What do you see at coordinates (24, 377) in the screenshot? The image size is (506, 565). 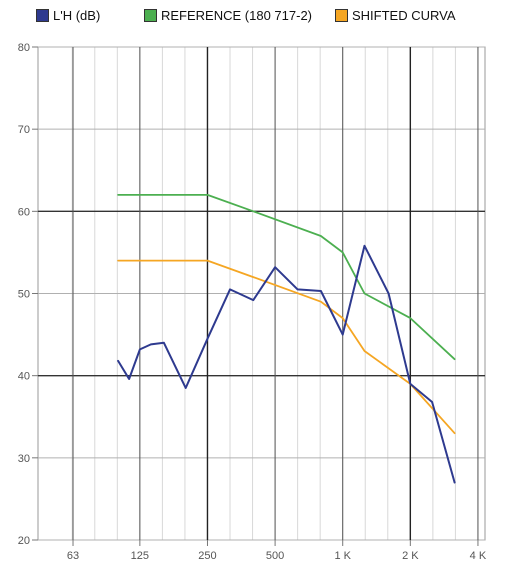 I see `y-tick-label: 40` at bounding box center [24, 377].